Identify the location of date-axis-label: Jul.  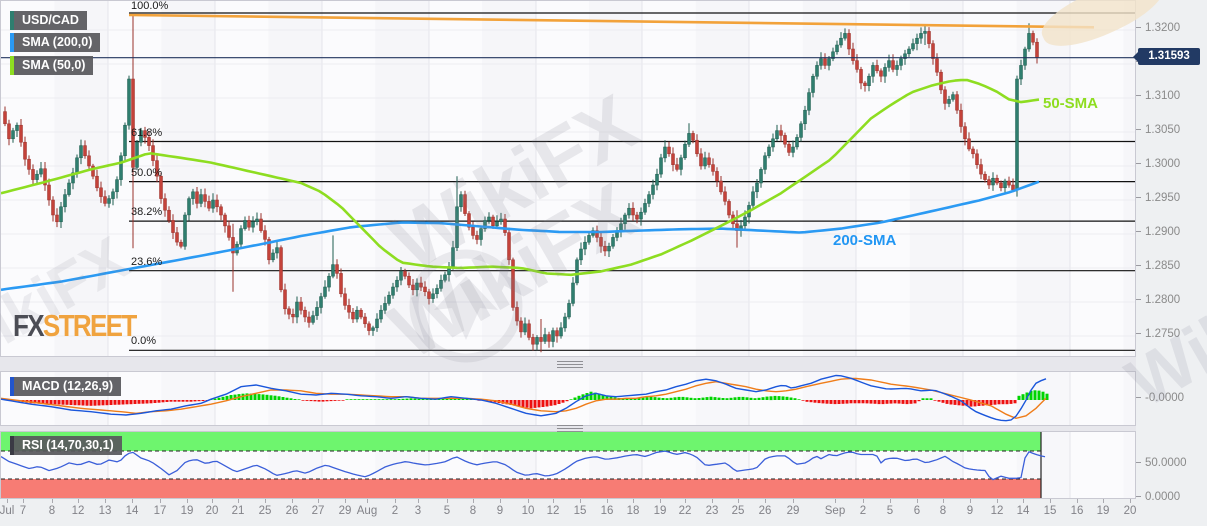
(7, 511).